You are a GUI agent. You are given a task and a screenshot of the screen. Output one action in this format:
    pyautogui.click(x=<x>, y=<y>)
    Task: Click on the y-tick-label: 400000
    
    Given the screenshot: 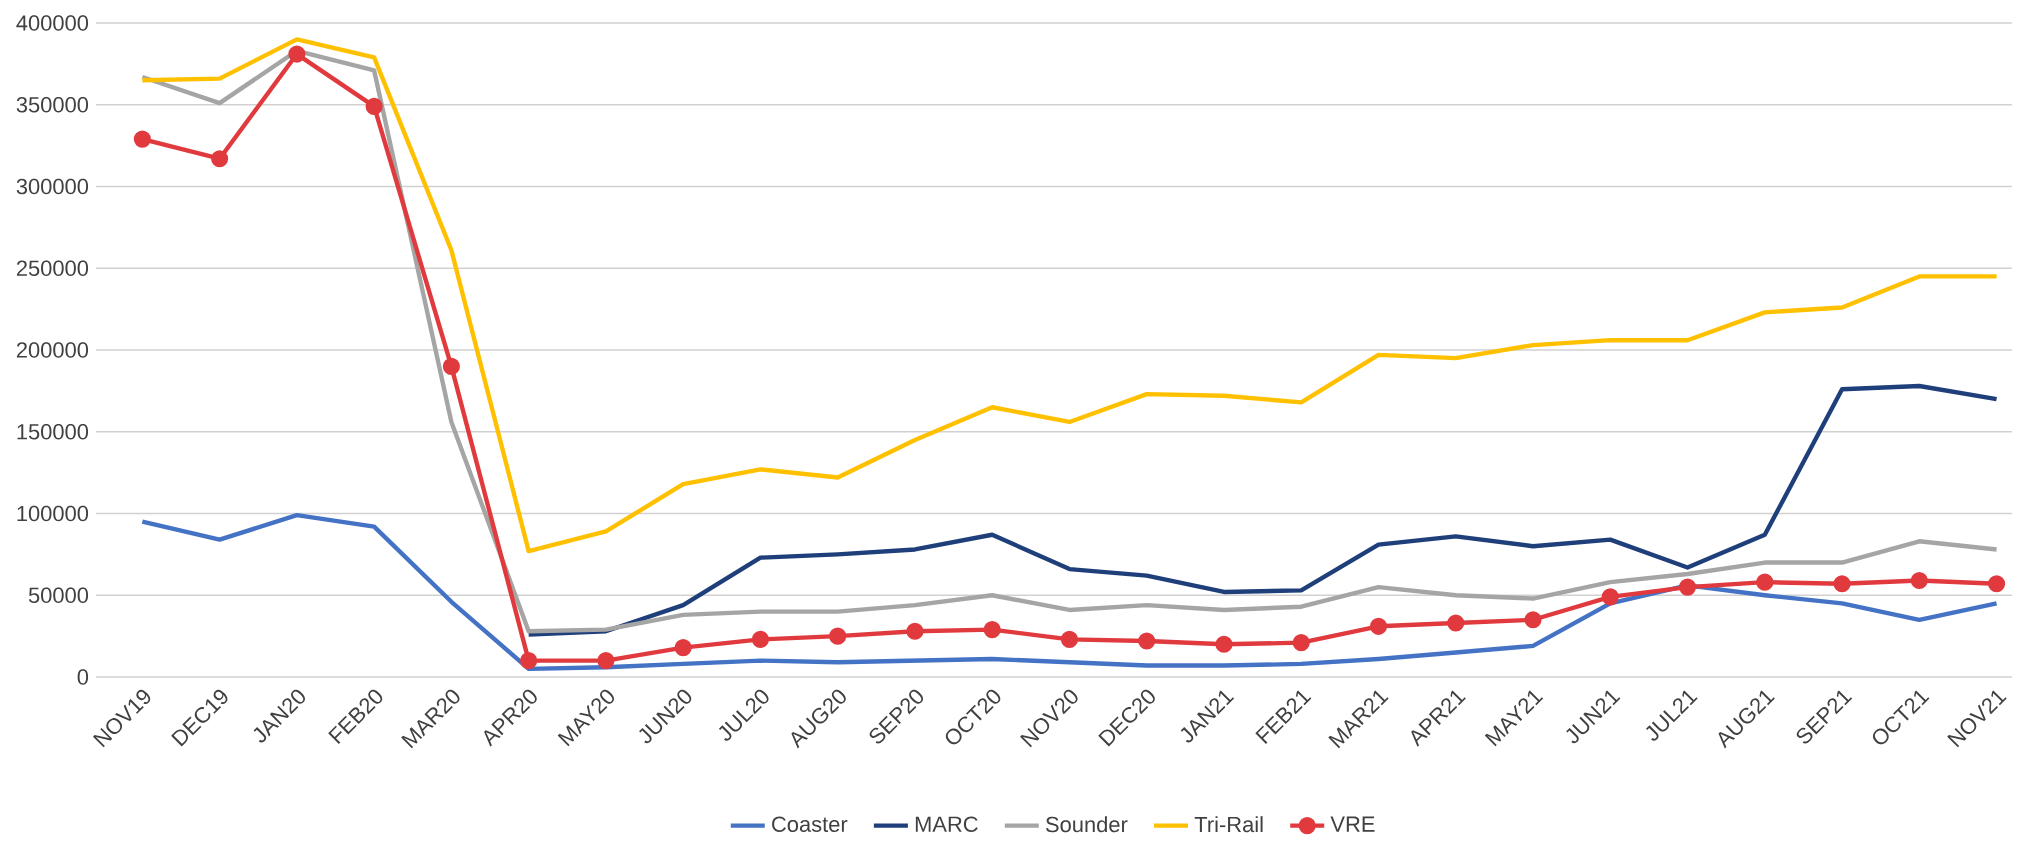 What is the action you would take?
    pyautogui.click(x=52, y=23)
    